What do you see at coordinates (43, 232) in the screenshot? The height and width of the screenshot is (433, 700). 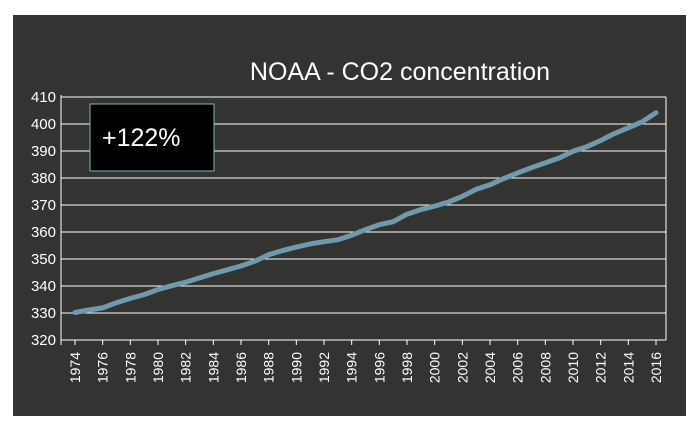 I see `y-tick-label: 360` at bounding box center [43, 232].